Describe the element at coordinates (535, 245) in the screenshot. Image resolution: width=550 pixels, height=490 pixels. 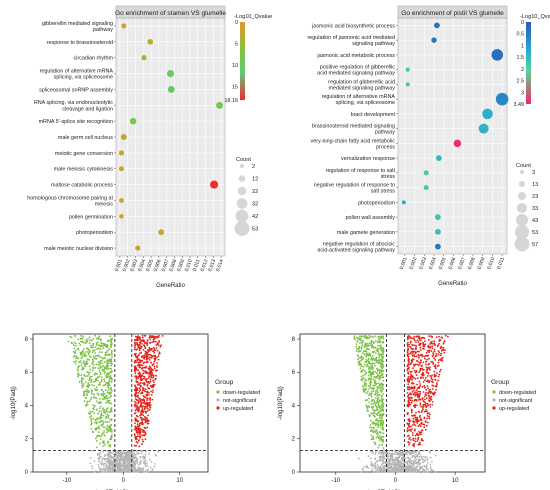
I see `size-legend-label: 57` at that location.